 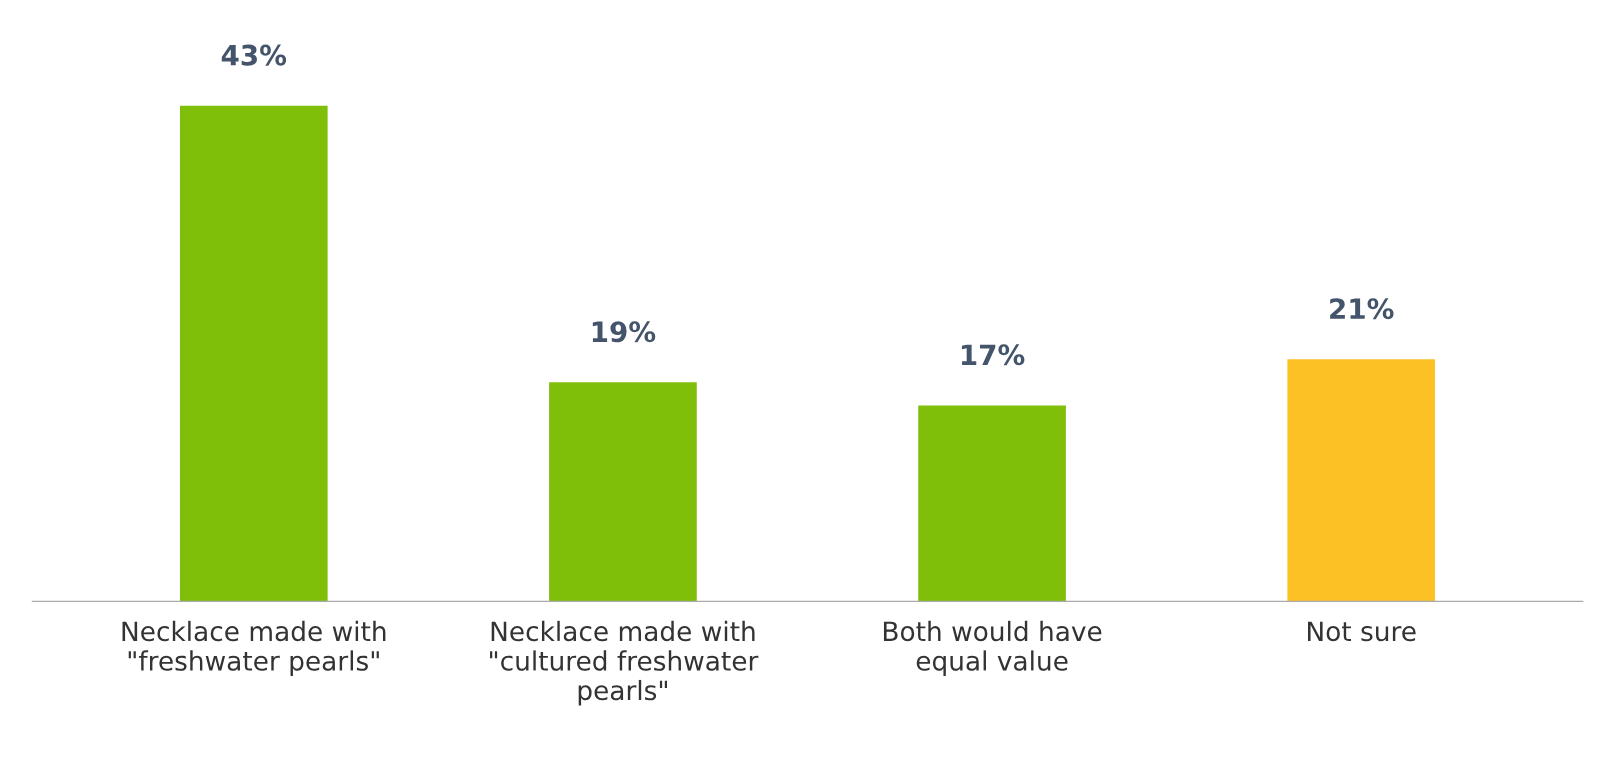 I want to click on x-tick-label: Not sure, so click(x=1362, y=631).